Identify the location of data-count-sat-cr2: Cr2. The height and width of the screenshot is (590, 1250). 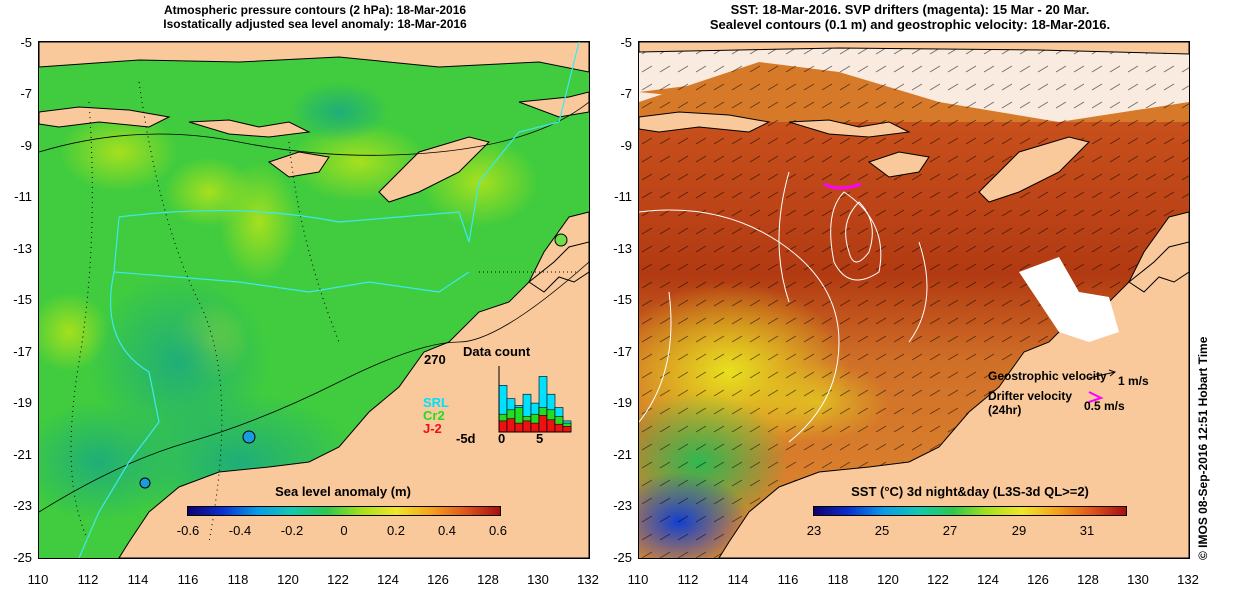
(434, 415).